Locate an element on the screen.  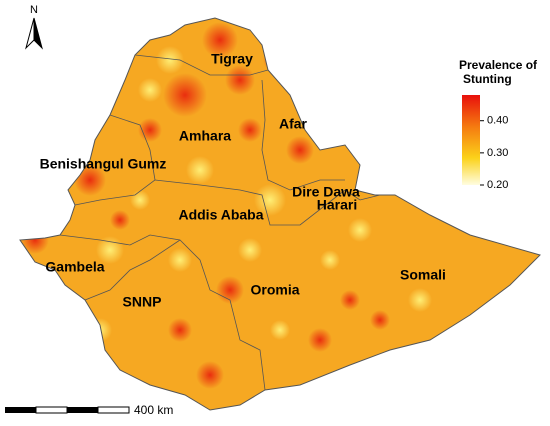
region-label: Benishangul Gumz is located at coordinates (103, 164).